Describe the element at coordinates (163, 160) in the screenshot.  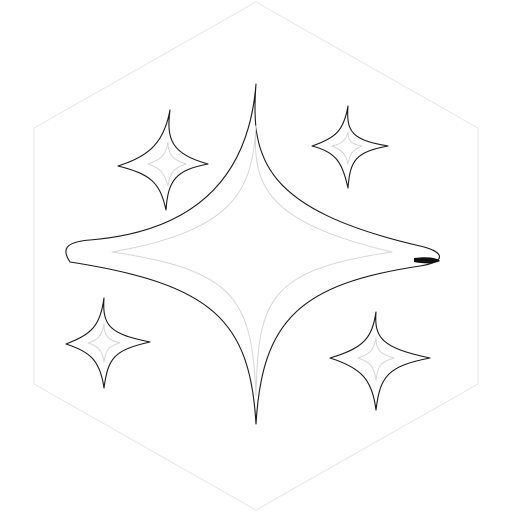
I see `small-sparkle-top-left-icon` at that location.